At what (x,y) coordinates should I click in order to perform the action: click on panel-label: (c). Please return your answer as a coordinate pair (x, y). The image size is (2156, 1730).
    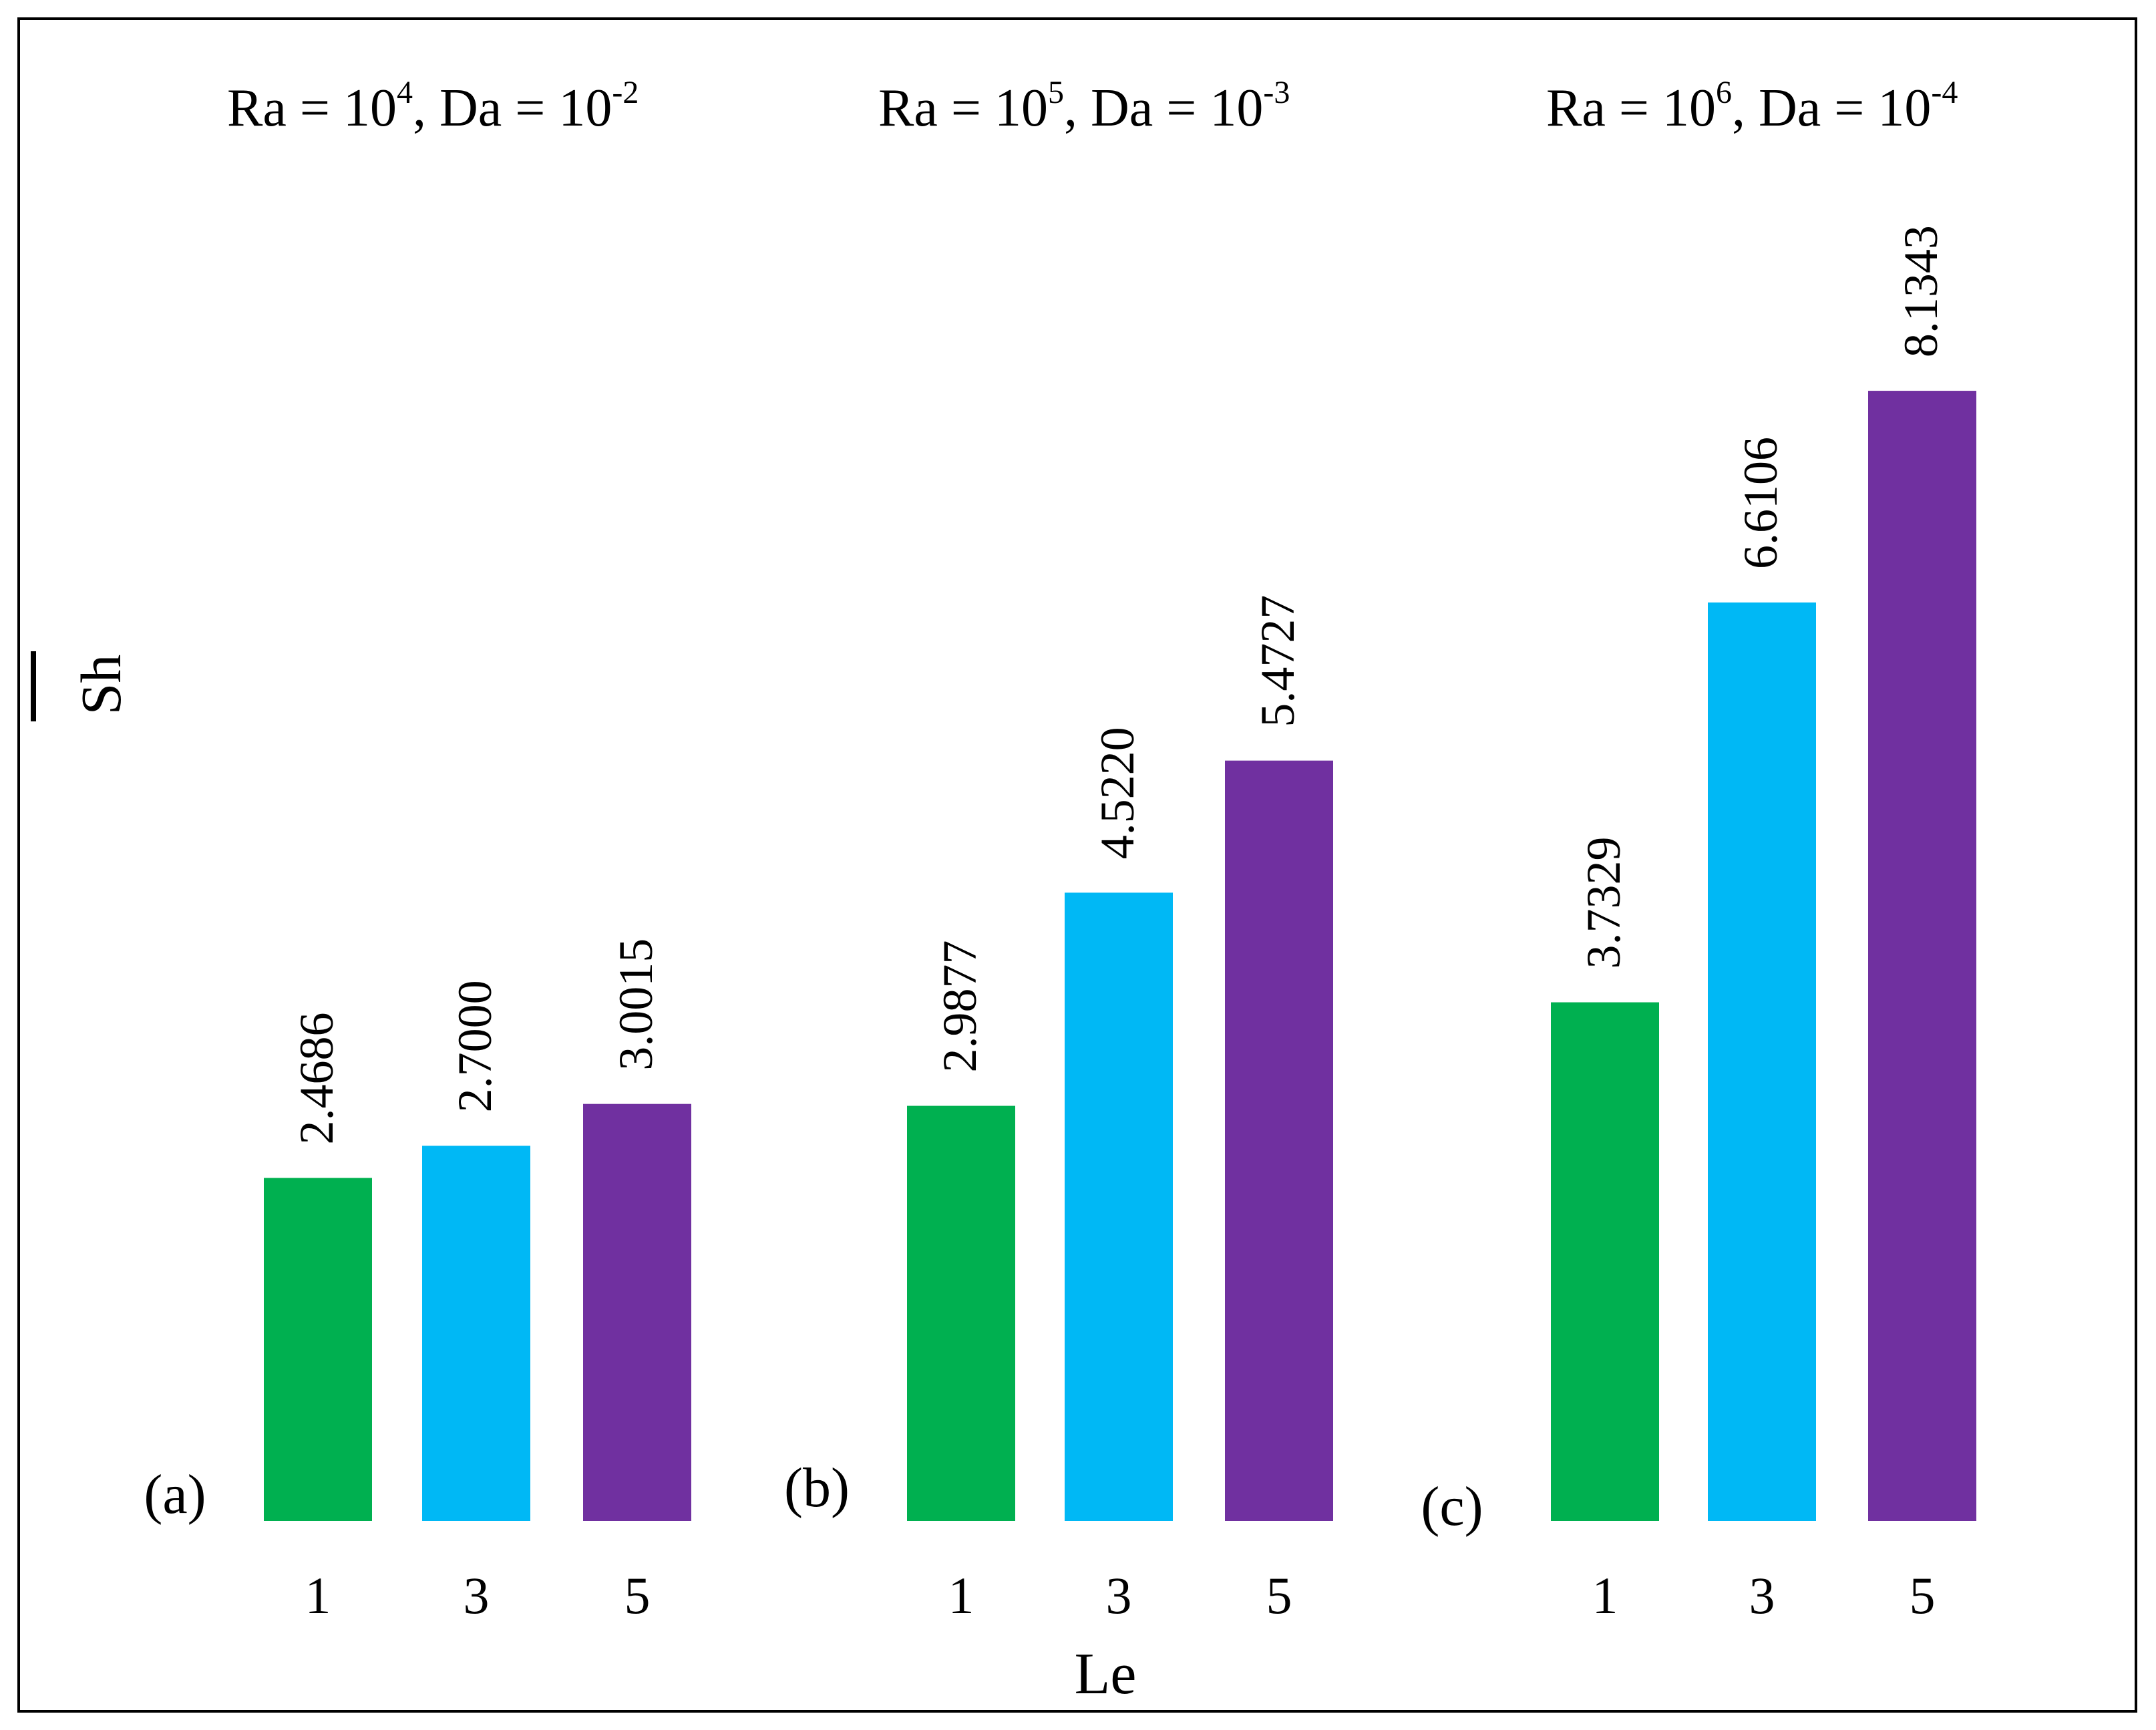
    Looking at the image, I should click on (1452, 1507).